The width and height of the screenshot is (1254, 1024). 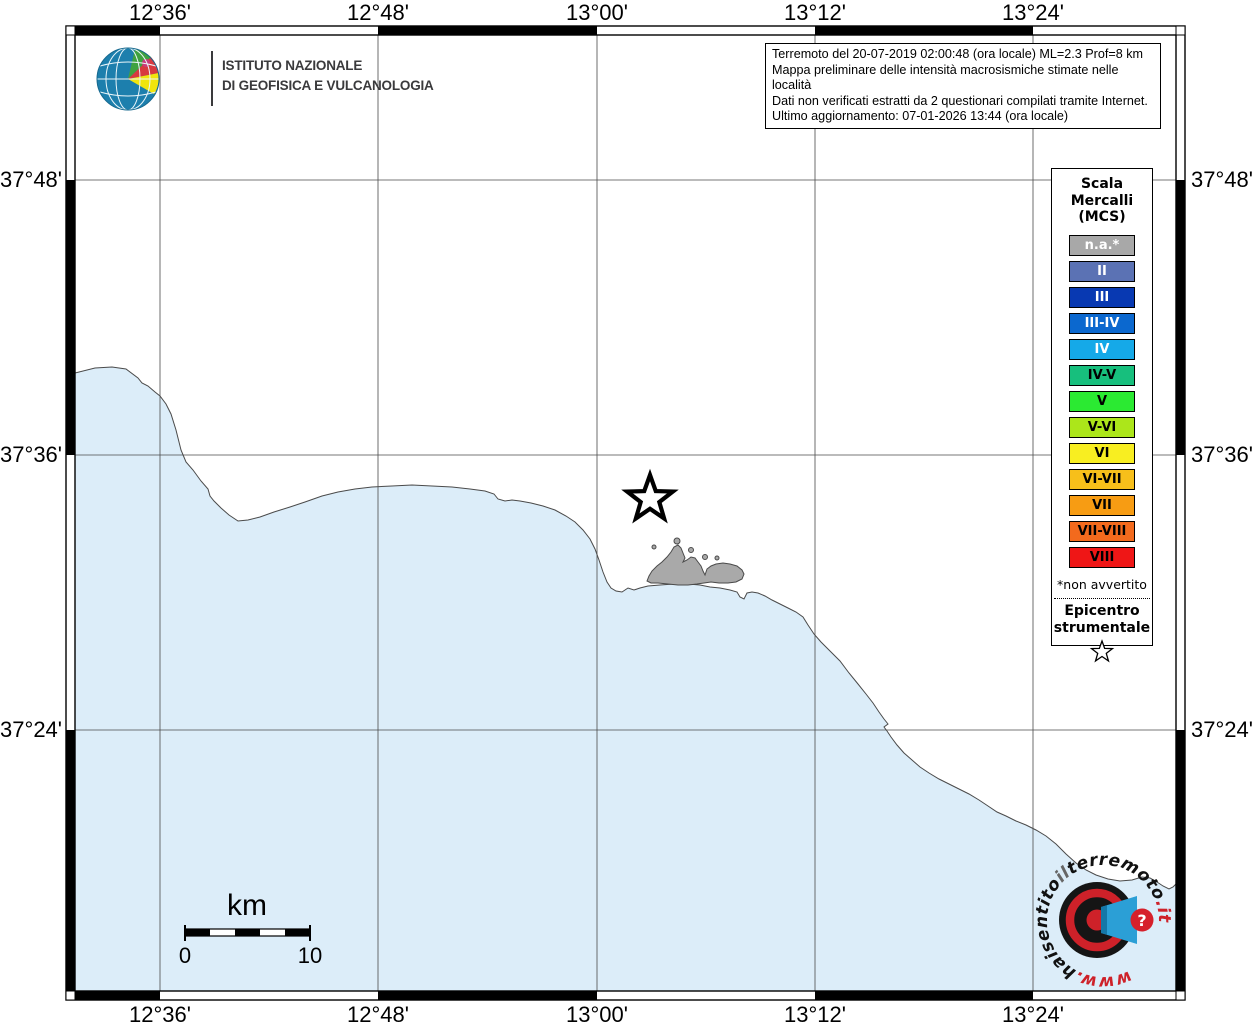 What do you see at coordinates (1102, 184) in the screenshot?
I see `legend-title-line: Scala` at bounding box center [1102, 184].